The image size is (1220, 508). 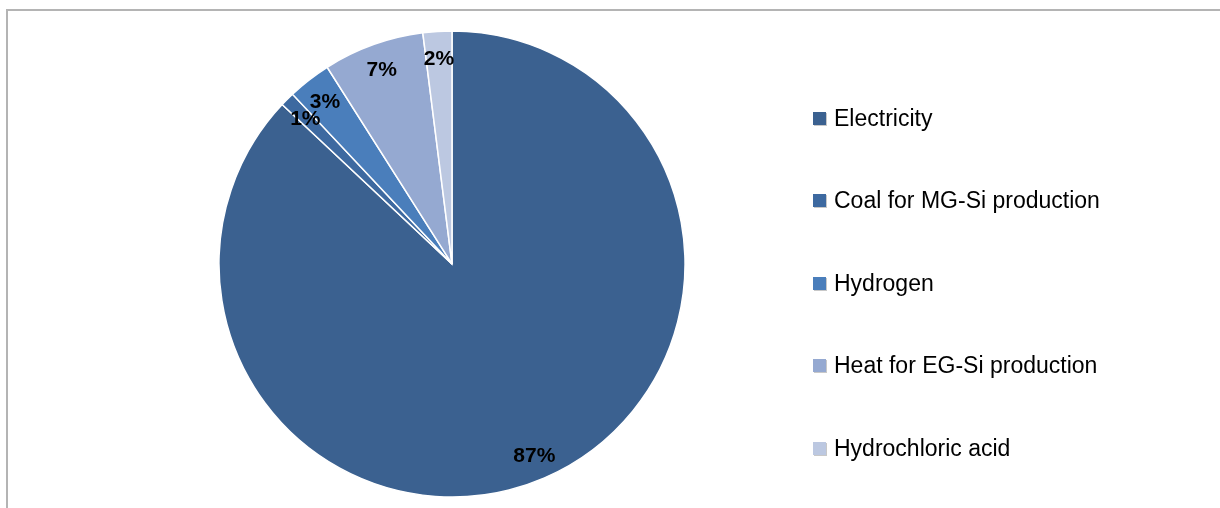 What do you see at coordinates (884, 283) in the screenshot?
I see `legend-label: Hydrogen` at bounding box center [884, 283].